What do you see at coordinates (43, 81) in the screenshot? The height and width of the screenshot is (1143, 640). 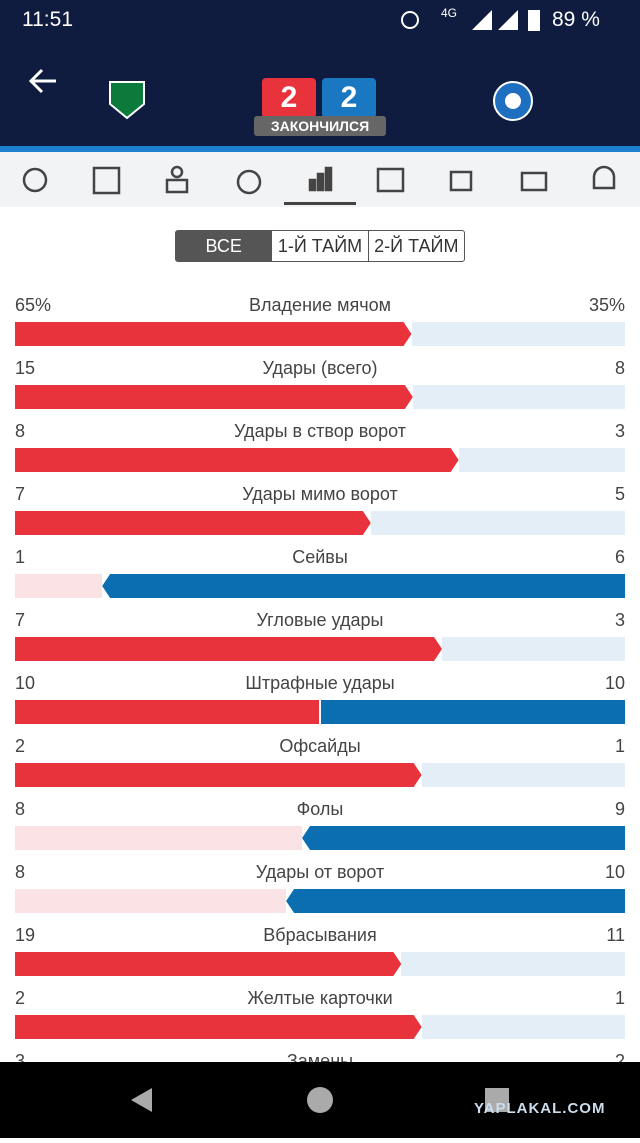 I see `back-button` at bounding box center [43, 81].